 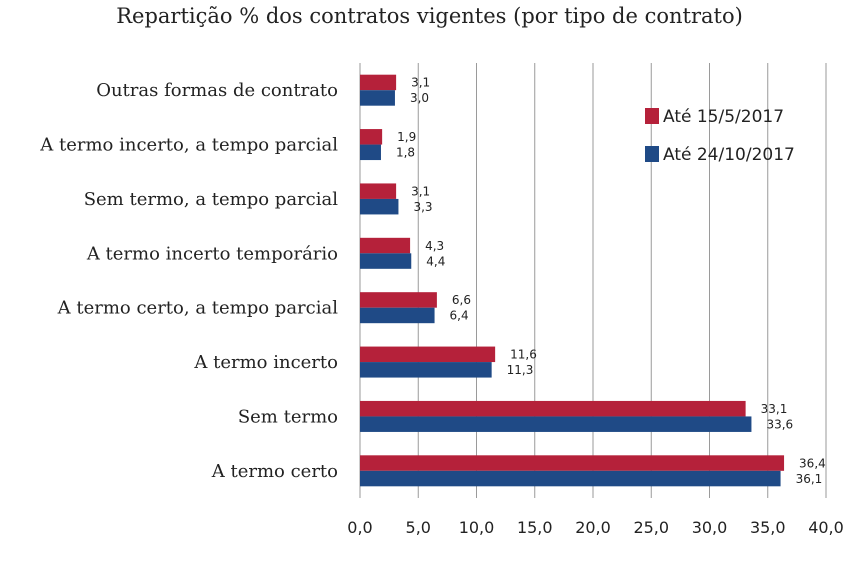 I want to click on category-label: Sem termo, a tempo parcial, so click(x=211, y=199).